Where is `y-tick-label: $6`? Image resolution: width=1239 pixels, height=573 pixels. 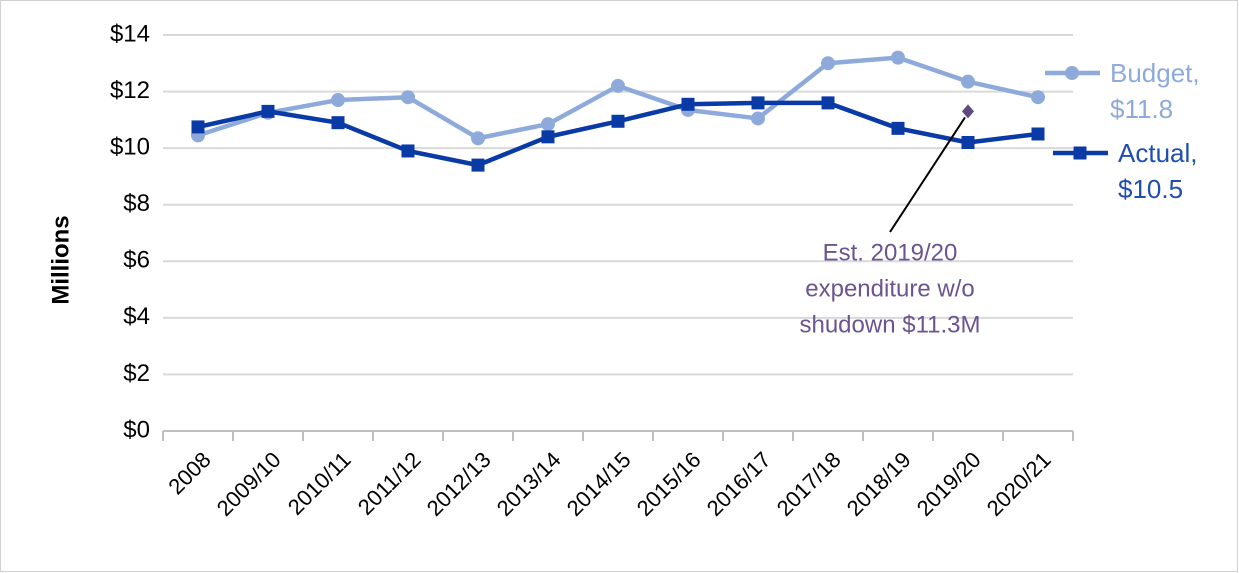 y-tick-label: $6 is located at coordinates (136, 260).